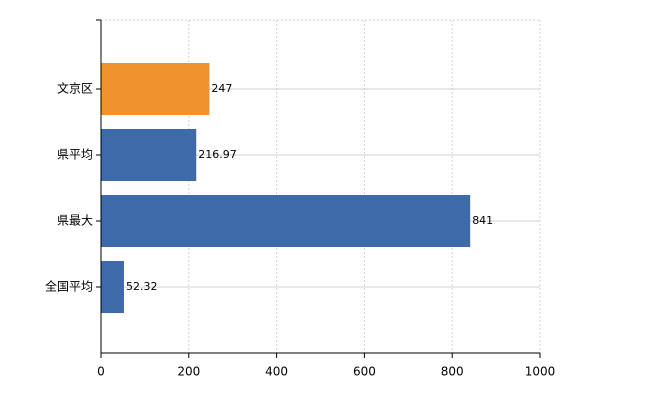 The width and height of the screenshot is (650, 400). Describe the element at coordinates (75, 88) in the screenshot. I see `y-tick-label: 文京区` at that location.